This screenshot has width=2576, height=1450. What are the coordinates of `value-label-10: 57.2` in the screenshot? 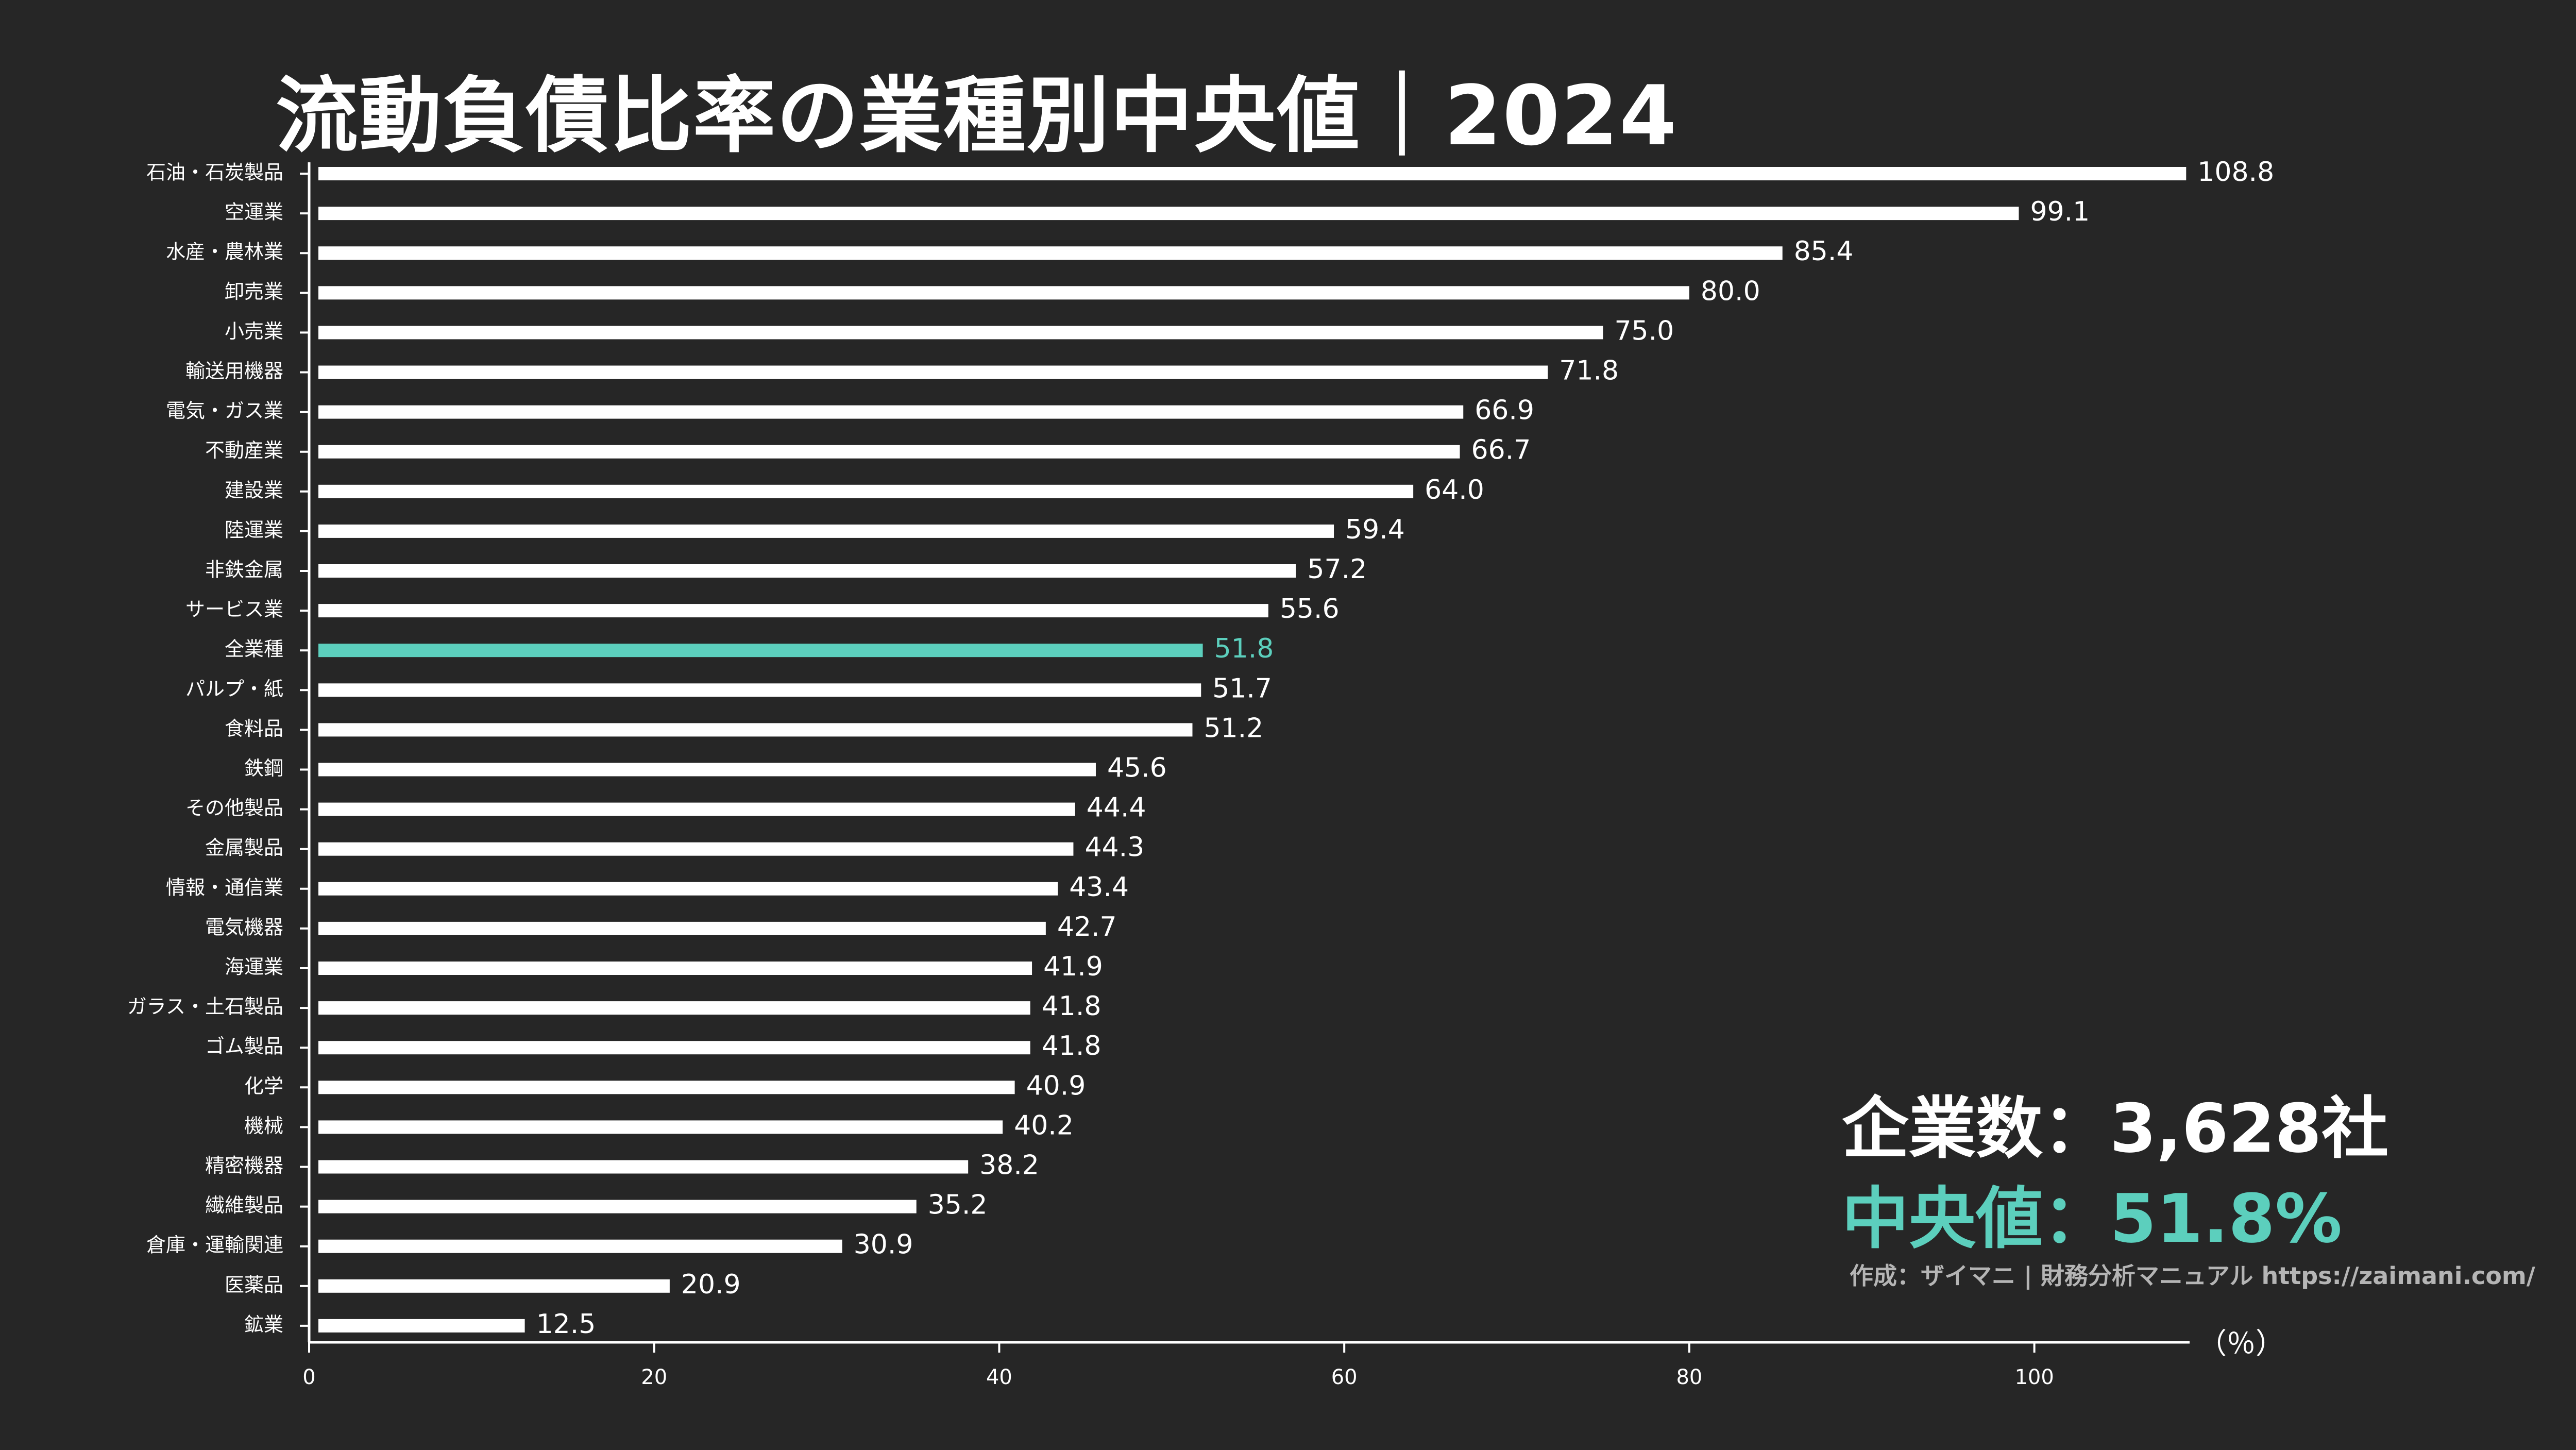 It's located at (1337, 569).